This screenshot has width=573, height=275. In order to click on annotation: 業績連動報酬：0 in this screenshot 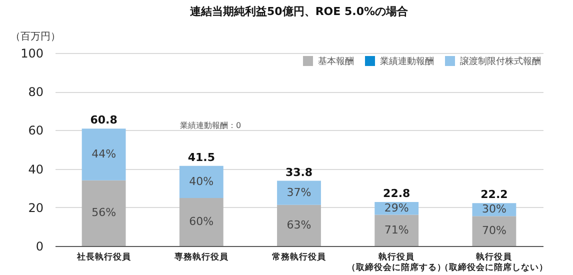, I will do `click(211, 125)`.